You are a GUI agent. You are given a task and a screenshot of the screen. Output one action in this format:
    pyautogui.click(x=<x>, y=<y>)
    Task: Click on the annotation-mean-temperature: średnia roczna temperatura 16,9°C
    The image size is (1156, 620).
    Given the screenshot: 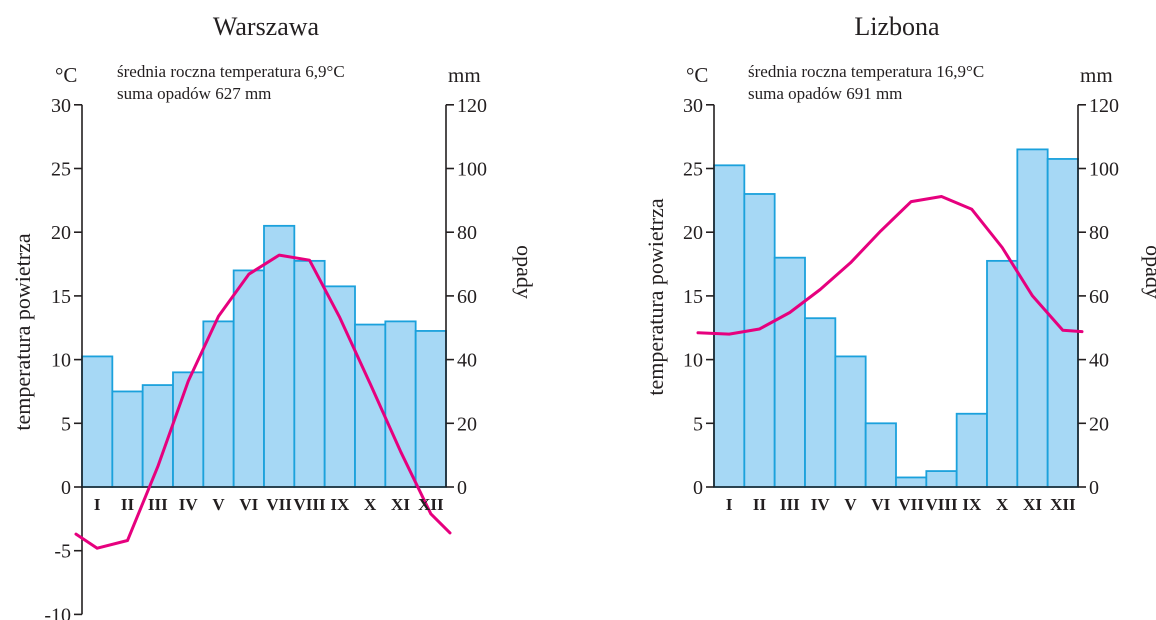 What is the action you would take?
    pyautogui.click(x=866, y=71)
    